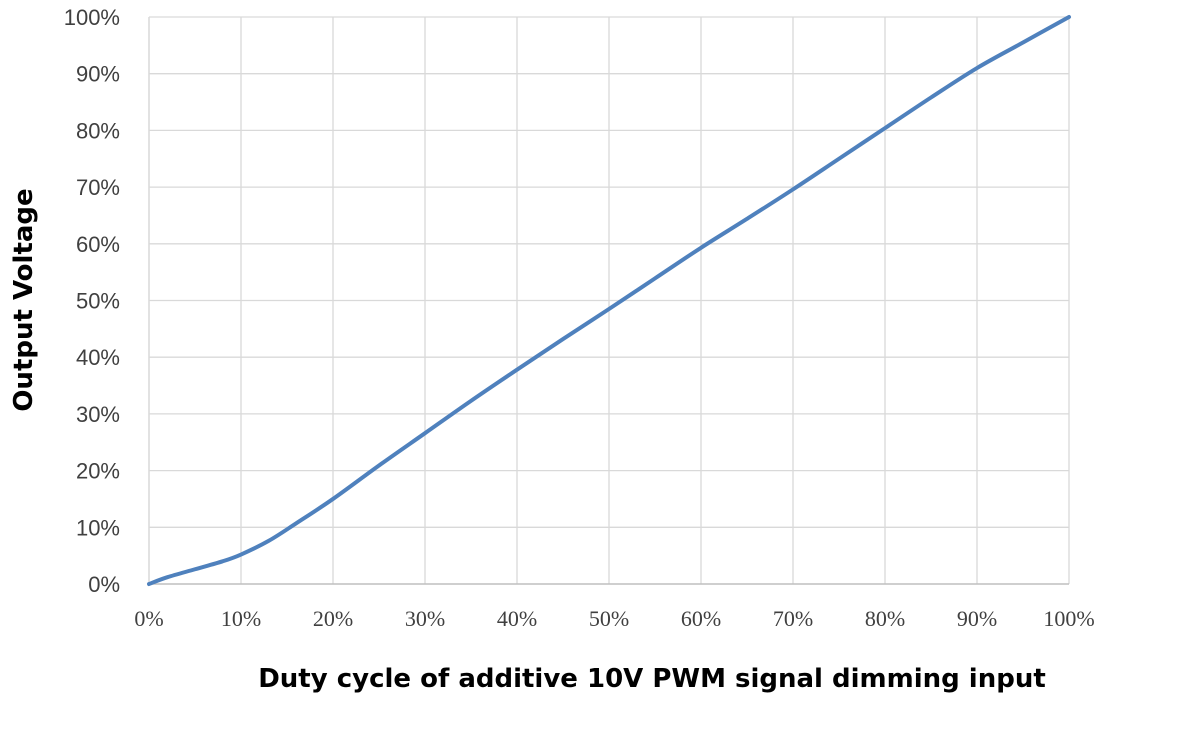 Image resolution: width=1194 pixels, height=736 pixels. Describe the element at coordinates (98, 130) in the screenshot. I see `y-tick-label: 80%` at that location.